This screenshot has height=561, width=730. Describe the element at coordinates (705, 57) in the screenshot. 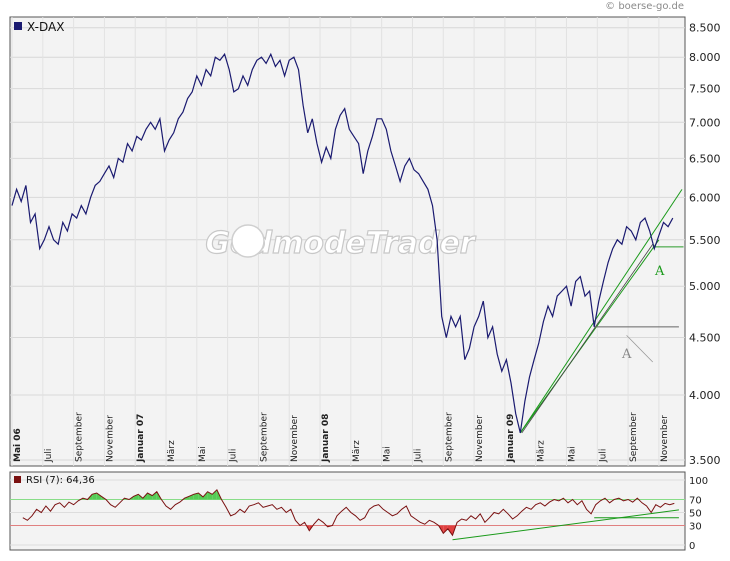

I see `price-tick-label: 8.000` at that location.